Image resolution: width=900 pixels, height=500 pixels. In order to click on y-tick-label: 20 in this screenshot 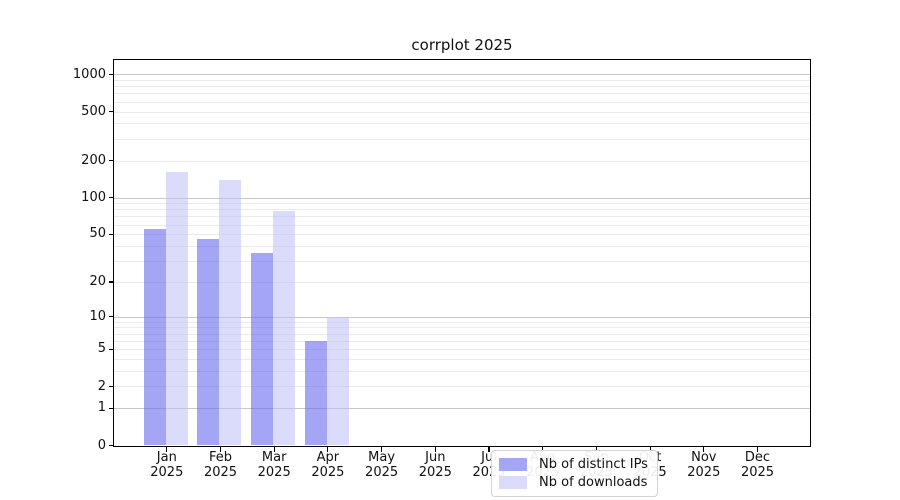, I will do `click(97, 281)`.